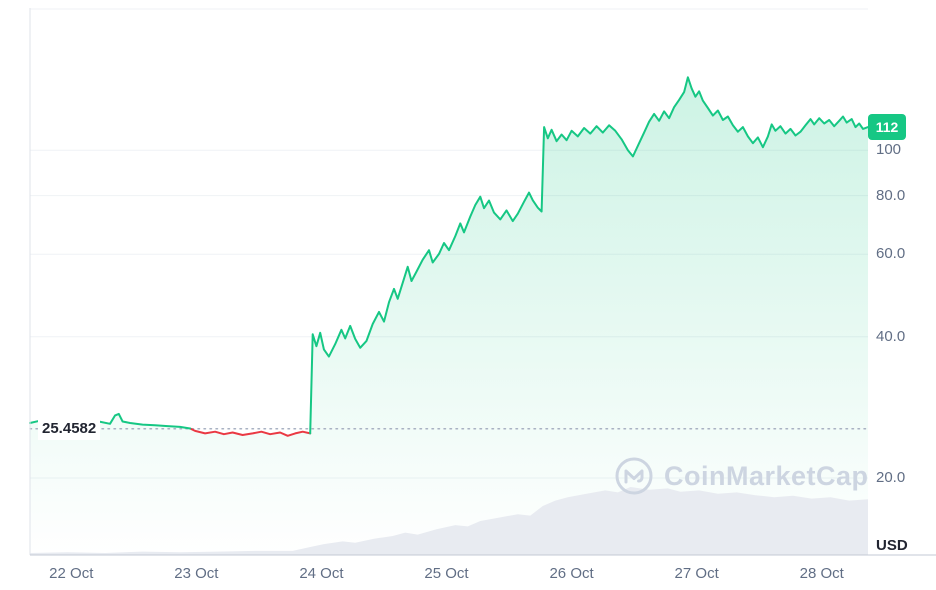 Image resolution: width=936 pixels, height=590 pixels. What do you see at coordinates (887, 127) in the screenshot?
I see `last-price-badge: 112` at bounding box center [887, 127].